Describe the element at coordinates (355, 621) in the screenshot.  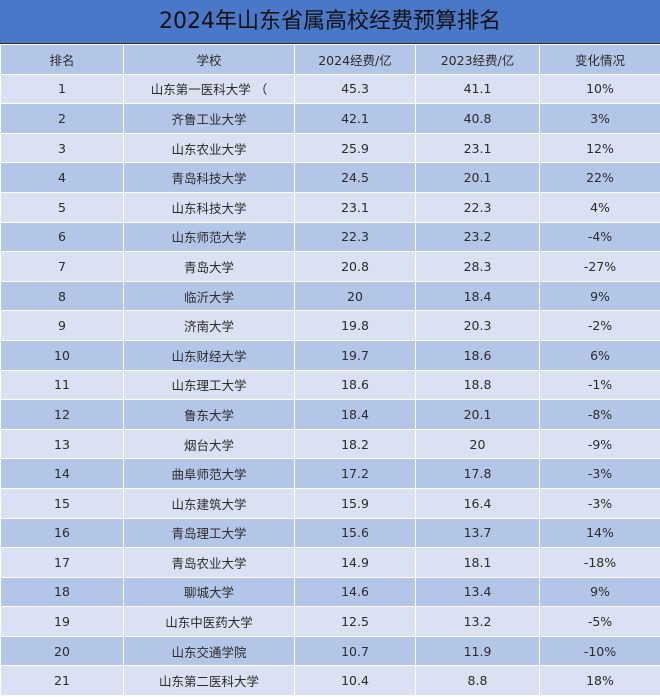
I see `budget-2024-cell: 12.5` at that location.